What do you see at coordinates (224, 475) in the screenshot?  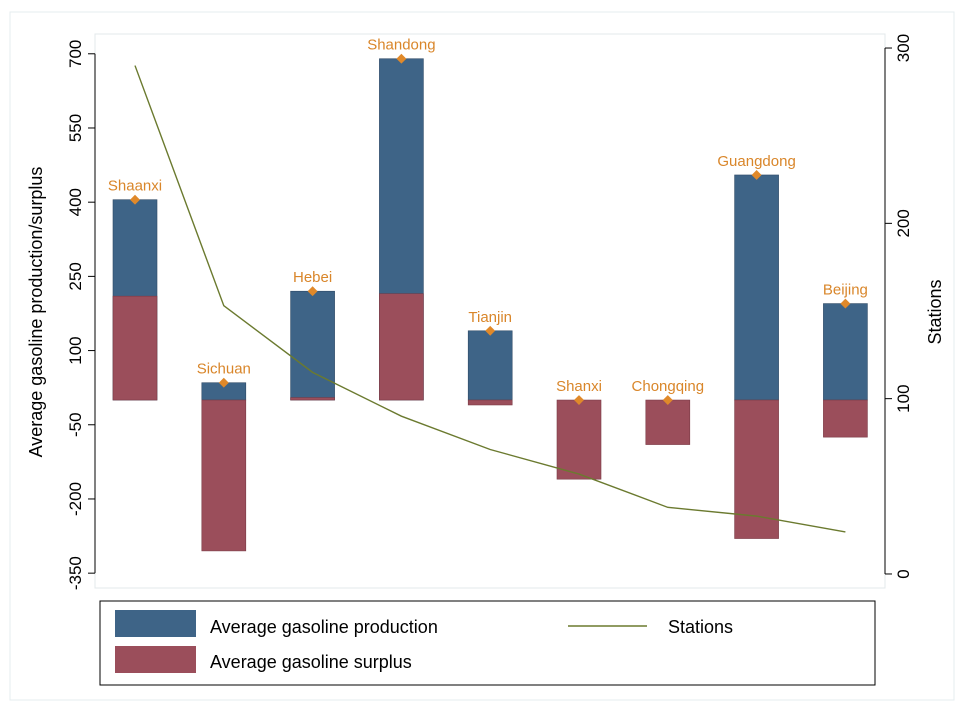 I see `surplus-bar-sichuan` at bounding box center [224, 475].